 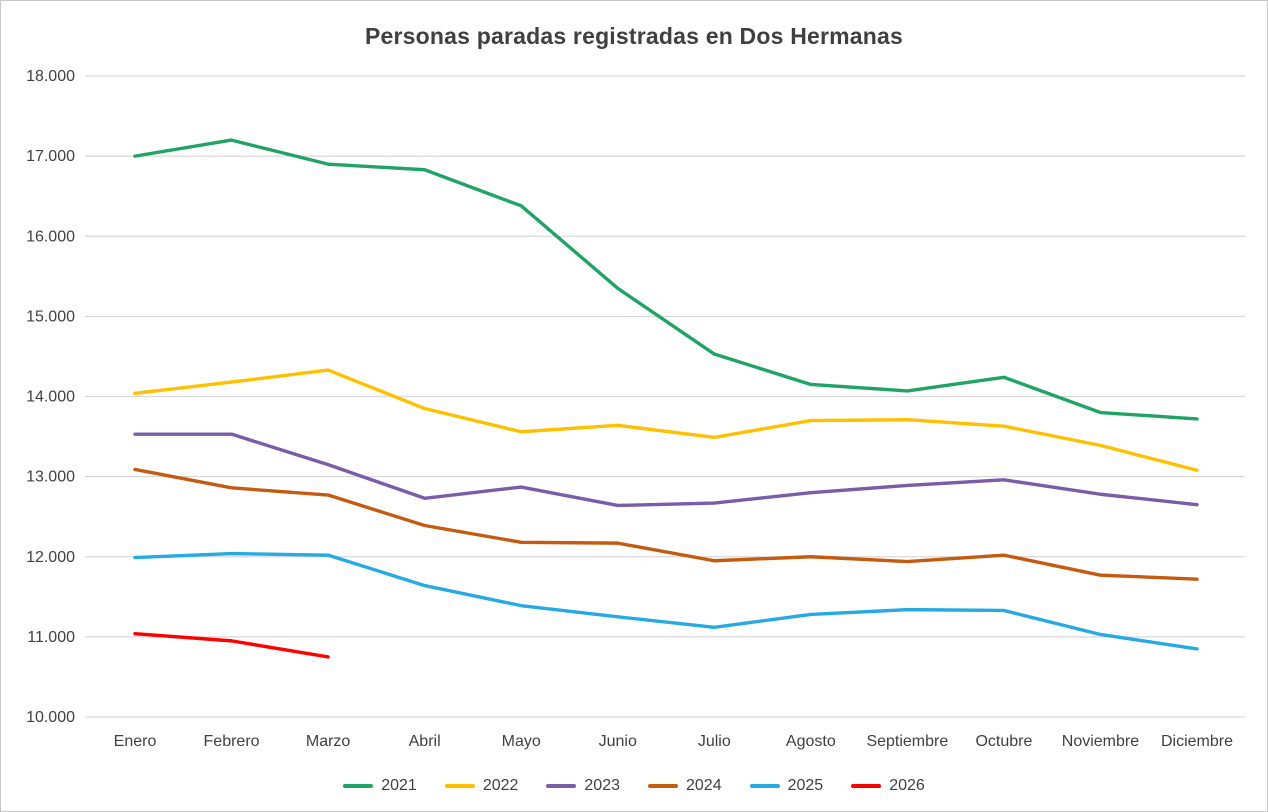 What do you see at coordinates (714, 741) in the screenshot?
I see `x-tick-label: Julio` at bounding box center [714, 741].